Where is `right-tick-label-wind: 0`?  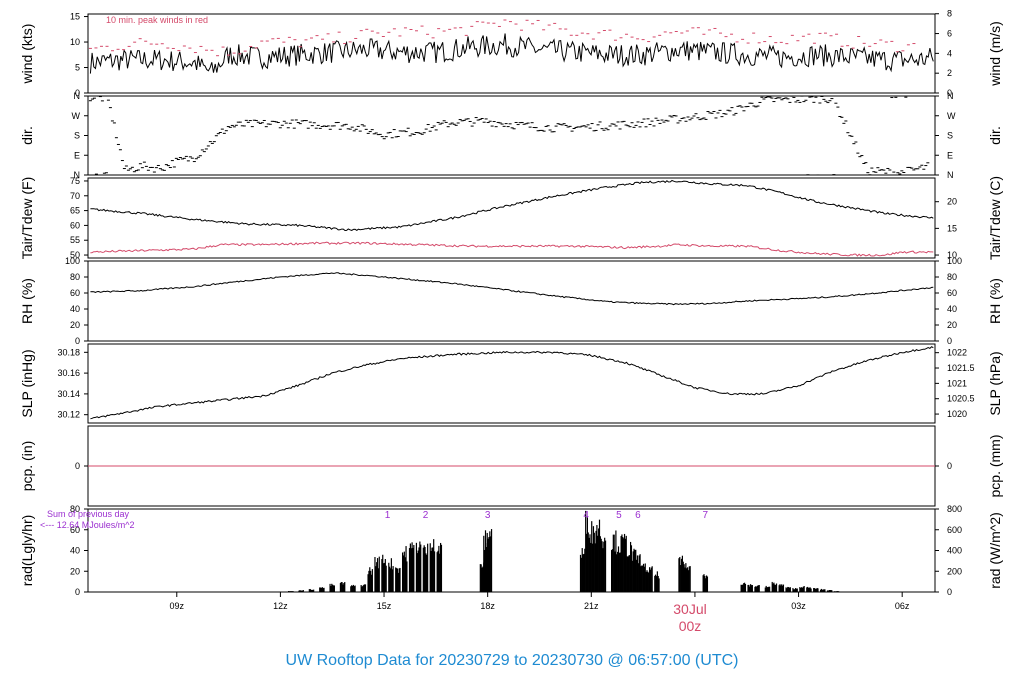 right-tick-label-wind: 0 is located at coordinates (949, 93).